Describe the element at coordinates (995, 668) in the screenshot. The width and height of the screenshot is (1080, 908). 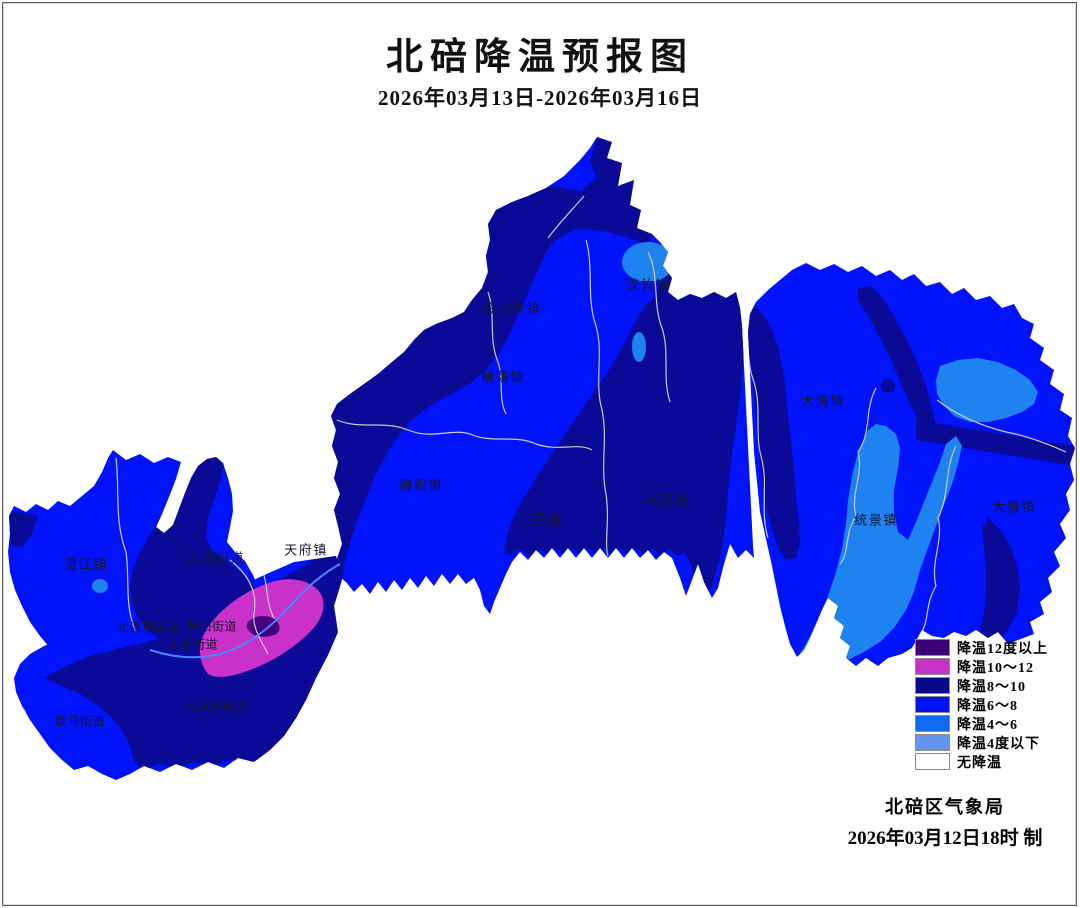
I see `legend-label: 降温10～12` at that location.